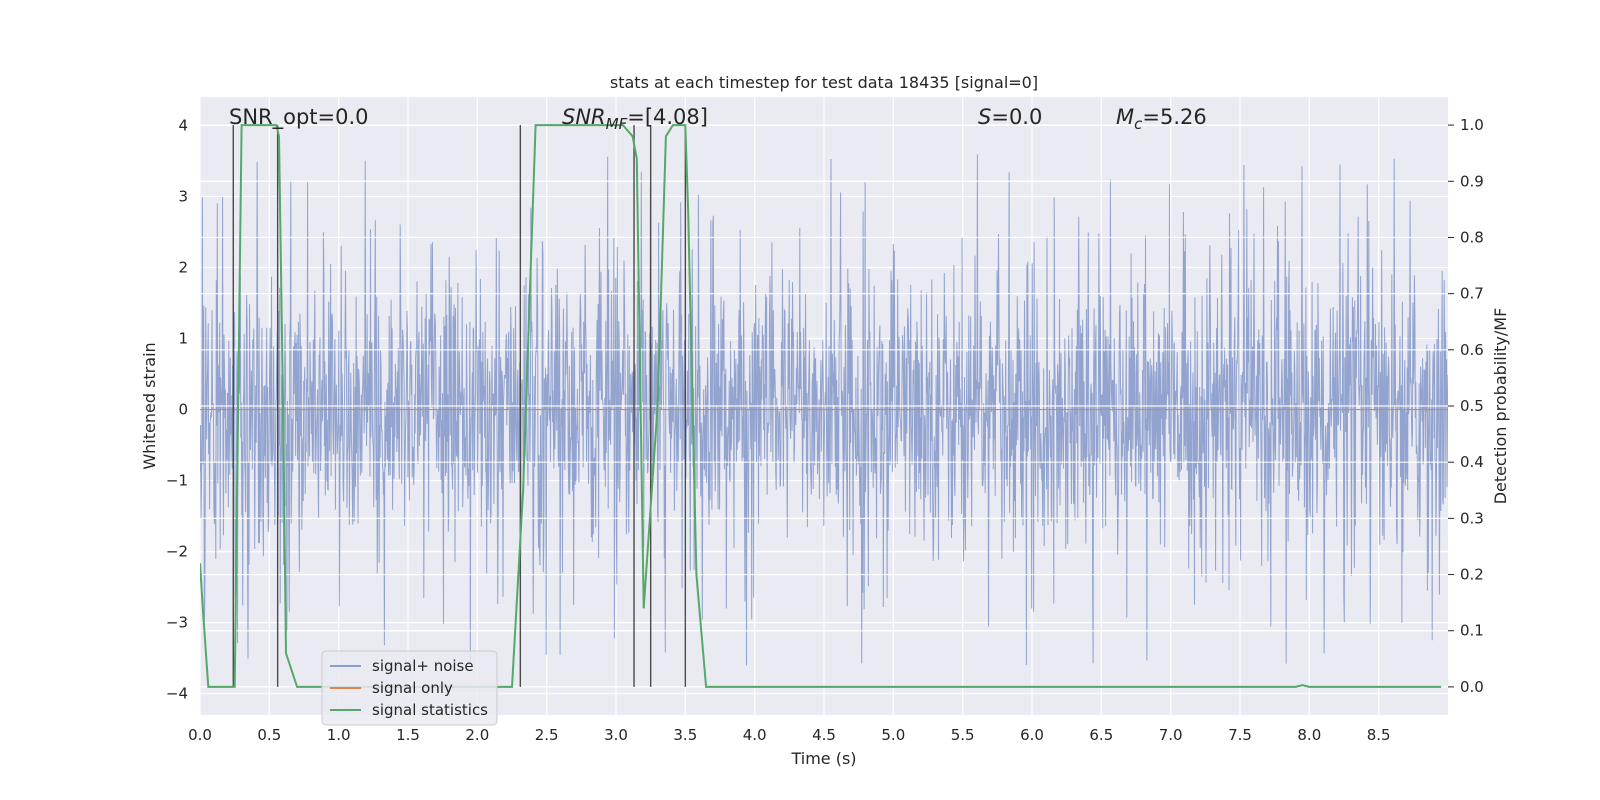 Image resolution: width=1600 pixels, height=800 pixels. Describe the element at coordinates (1032, 735) in the screenshot. I see `x-tick-label: 6.0` at that location.